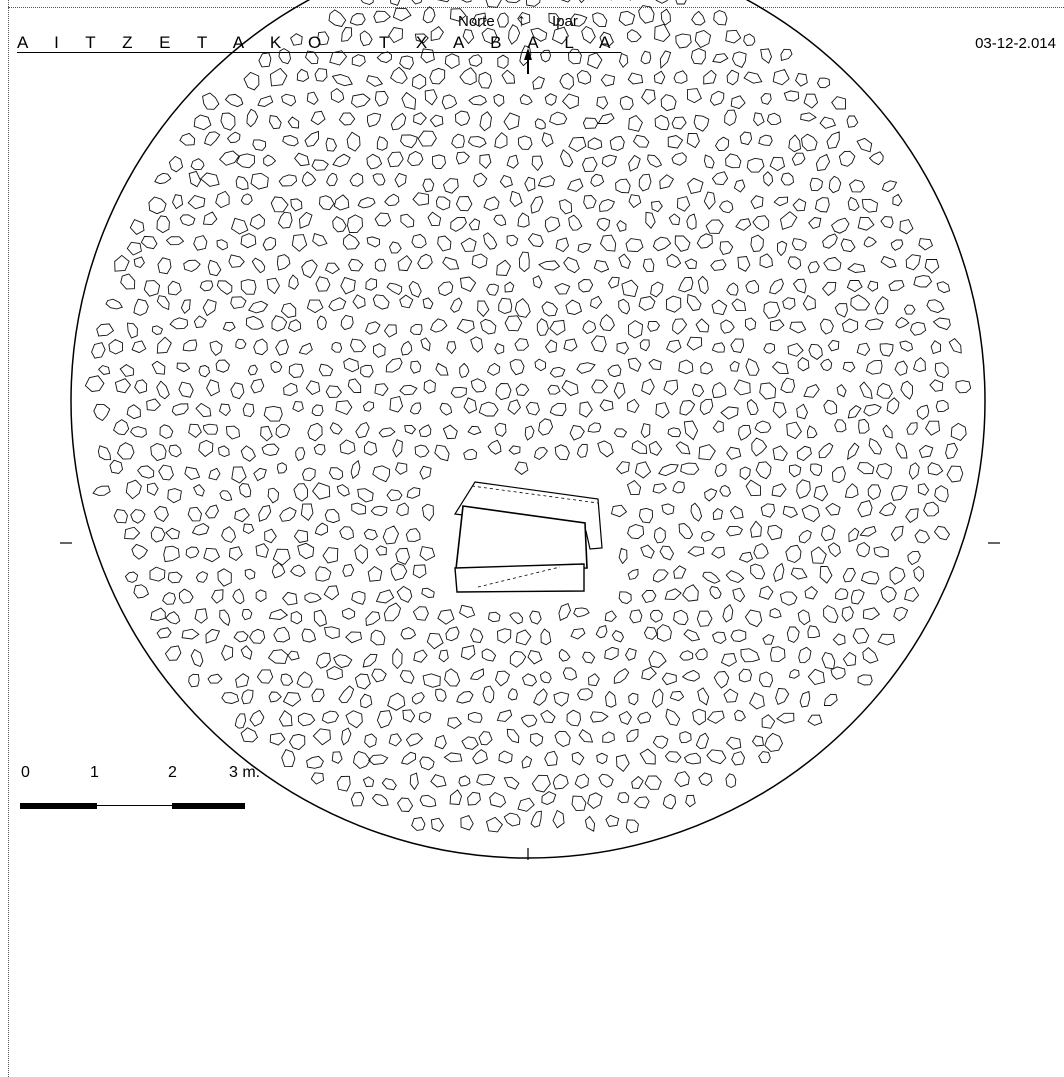 This screenshot has width=1064, height=1077. I want to click on scale-label-2: 2, so click(172, 772).